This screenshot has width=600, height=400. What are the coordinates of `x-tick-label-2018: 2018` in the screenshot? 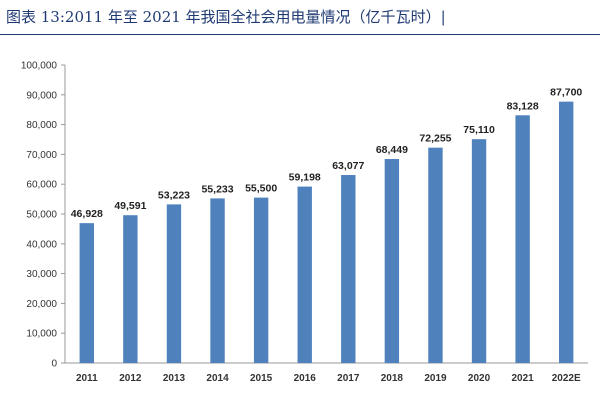 It's located at (392, 378).